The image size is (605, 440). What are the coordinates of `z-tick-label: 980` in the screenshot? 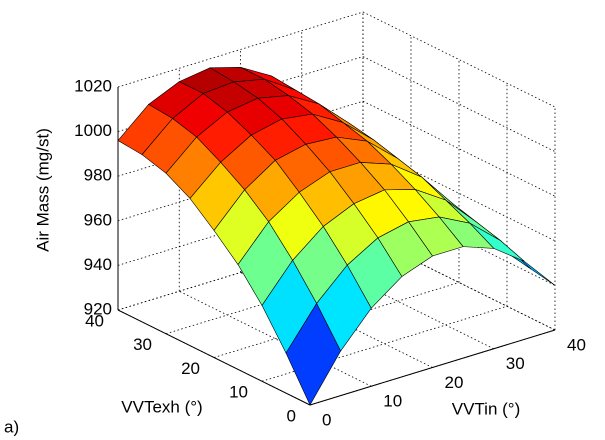 It's located at (98, 175).